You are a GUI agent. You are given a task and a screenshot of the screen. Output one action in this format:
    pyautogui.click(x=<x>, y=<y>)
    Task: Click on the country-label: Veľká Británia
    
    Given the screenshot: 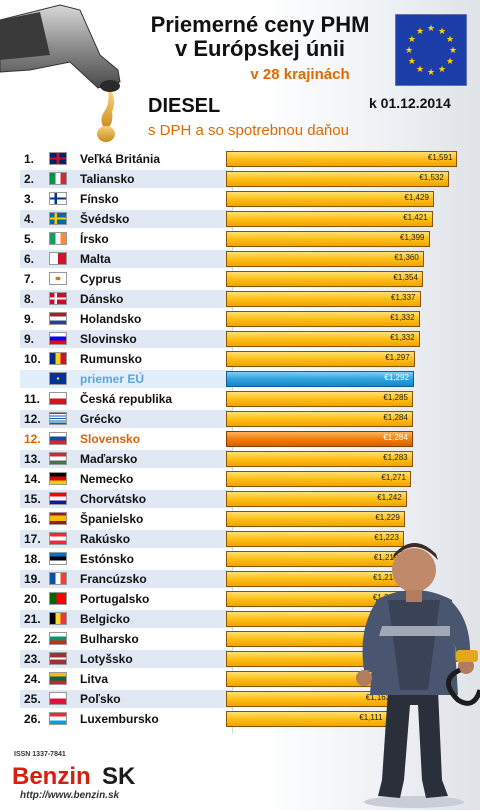 What is the action you would take?
    pyautogui.click(x=120, y=159)
    